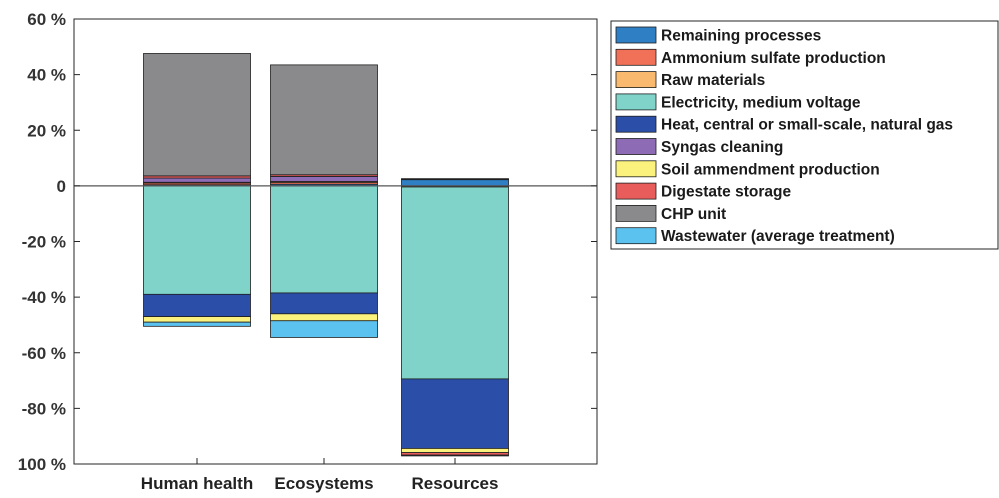 The width and height of the screenshot is (999, 498). What do you see at coordinates (46, 75) in the screenshot?
I see `y-tick-label: 40 %` at bounding box center [46, 75].